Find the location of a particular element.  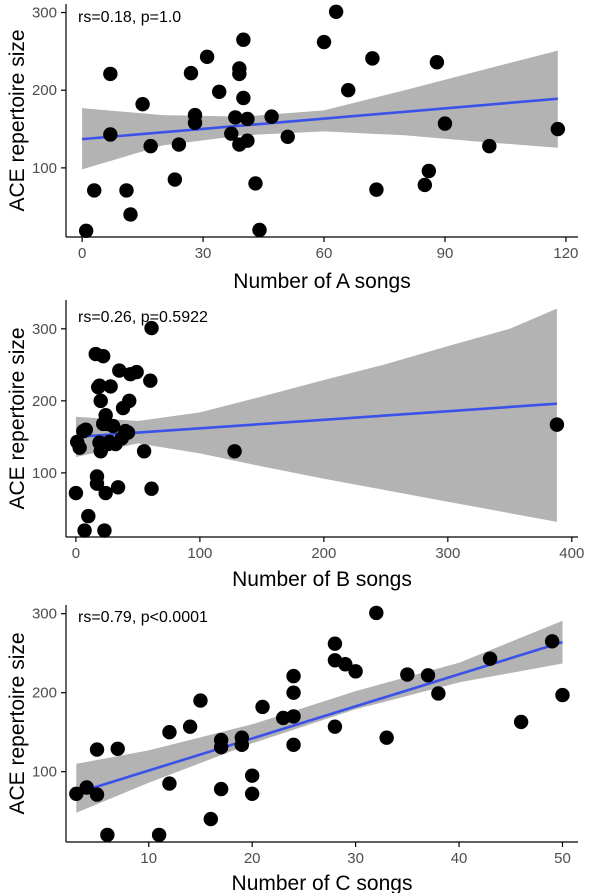

x-axis-title: Number of A songs is located at coordinates (321, 281).